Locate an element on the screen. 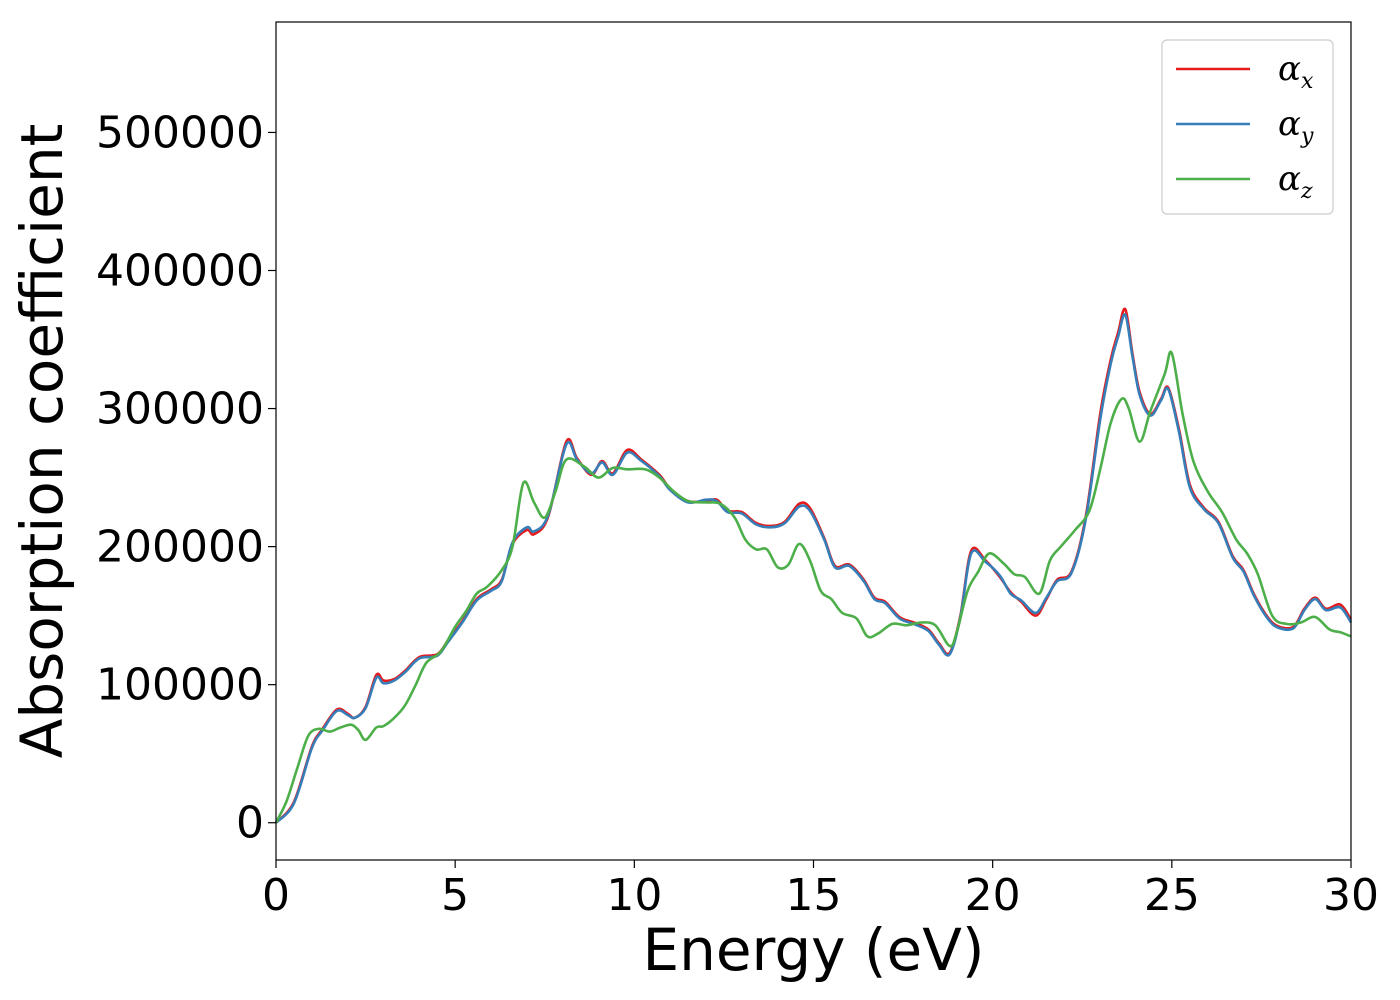  legend-label-subscript: z is located at coordinates (1306, 191).